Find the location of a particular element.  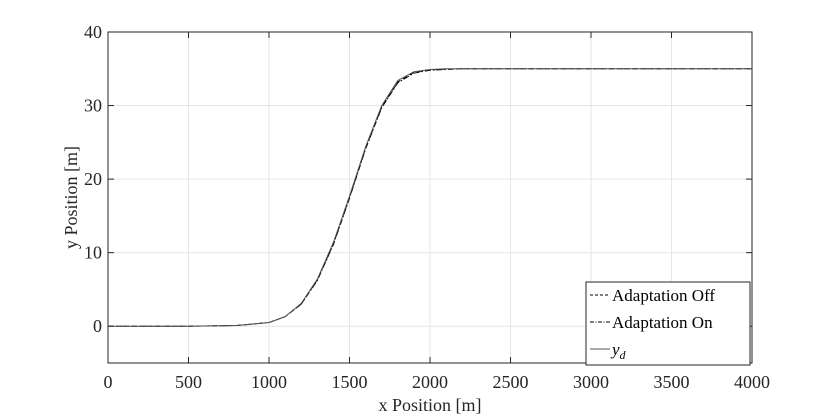

legend-label: Adaptation Off is located at coordinates (663, 295).